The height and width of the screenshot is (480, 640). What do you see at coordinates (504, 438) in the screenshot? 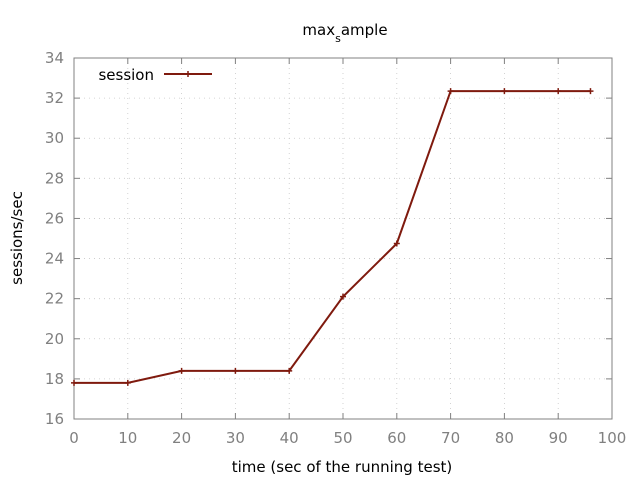
I see `x-tick-label: 80` at bounding box center [504, 438].